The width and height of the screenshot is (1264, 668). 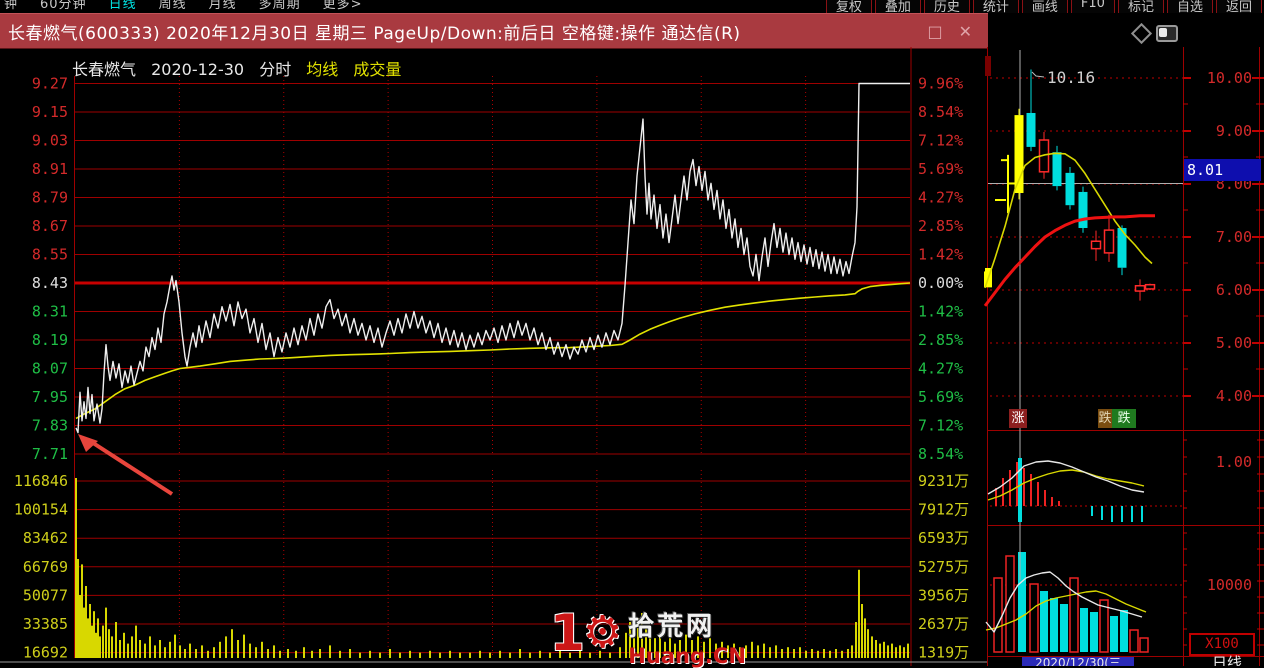 I want to click on gear-icon: ⚙, so click(x=602, y=632).